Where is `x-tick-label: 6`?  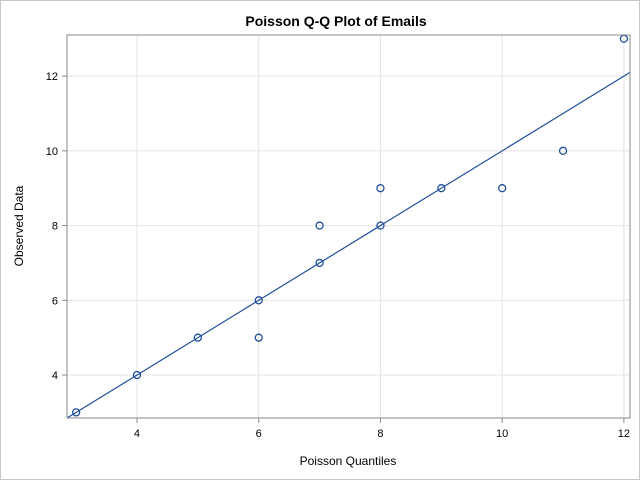 x-tick-label: 6 is located at coordinates (259, 434).